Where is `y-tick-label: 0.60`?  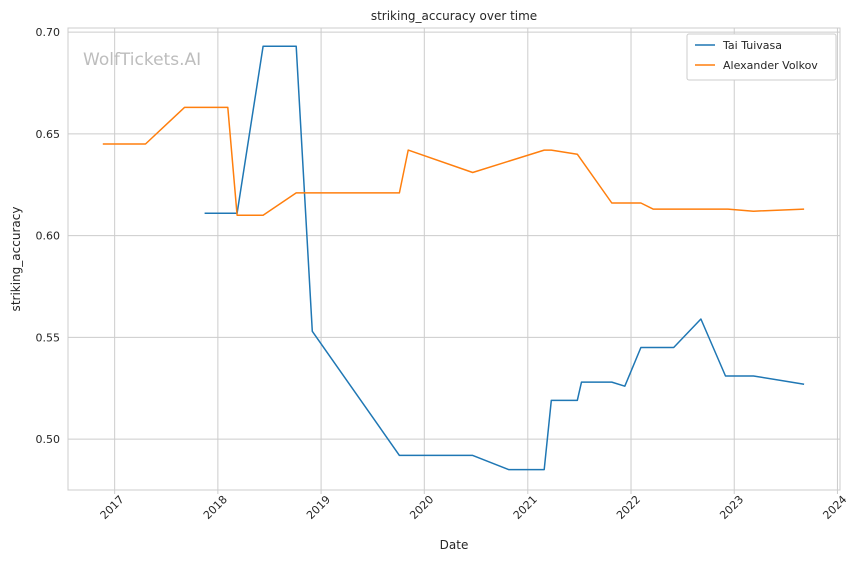 y-tick-label: 0.60 is located at coordinates (48, 236).